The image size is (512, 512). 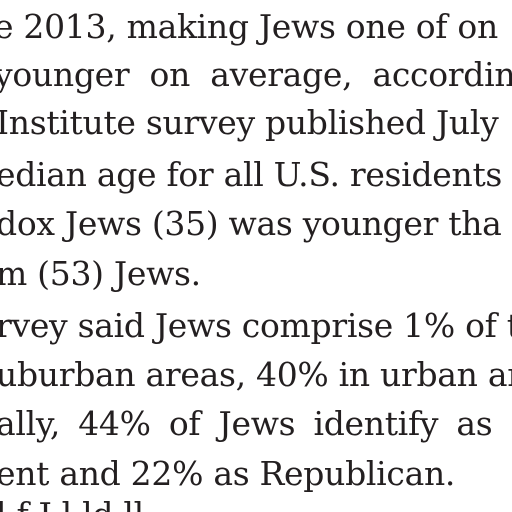 What do you see at coordinates (100, 273) in the screenshot?
I see `text-line: m (53) Jews.` at bounding box center [100, 273].